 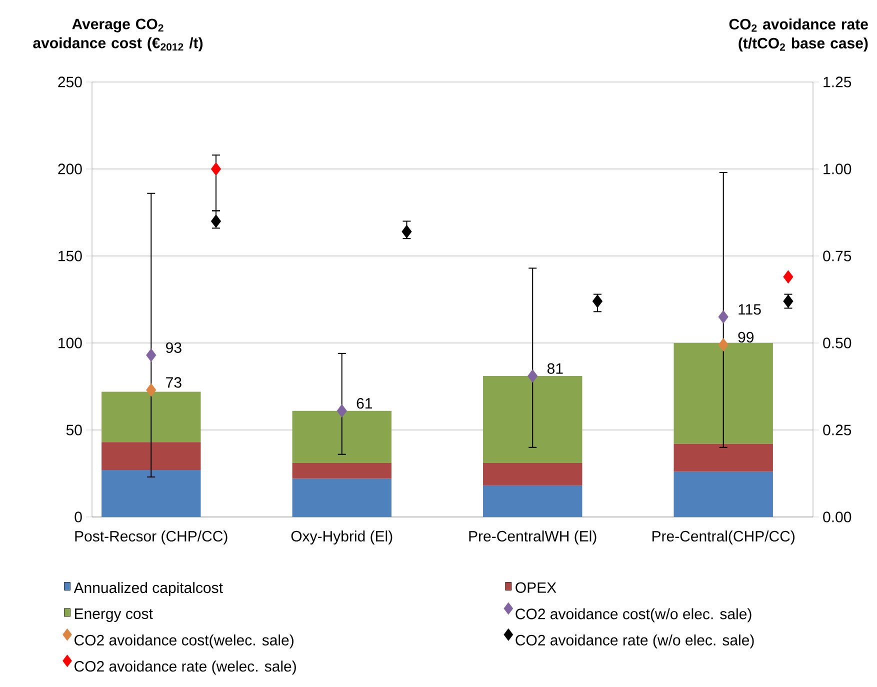 I want to click on legend-label: CO2 avoidance cost(w/o elec. sale), so click(x=634, y=615).